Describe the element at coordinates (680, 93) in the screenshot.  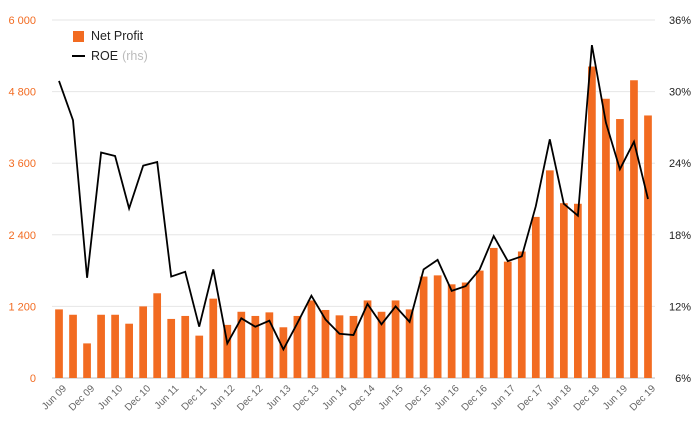
I see `right-tick-label: 30%` at that location.